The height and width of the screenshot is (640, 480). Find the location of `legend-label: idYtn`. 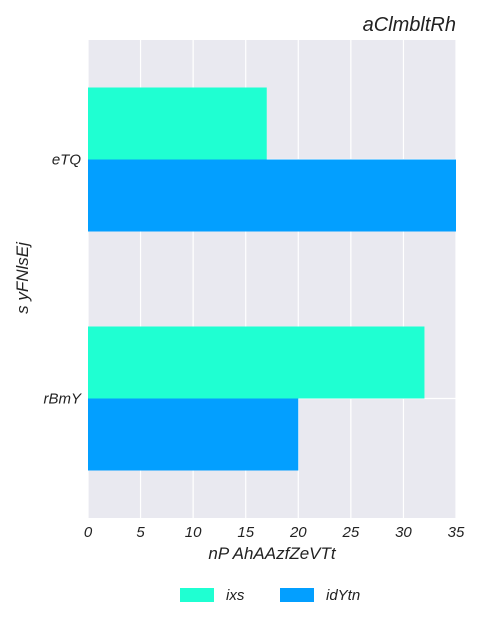

legend-label: idYtn is located at coordinates (343, 595).